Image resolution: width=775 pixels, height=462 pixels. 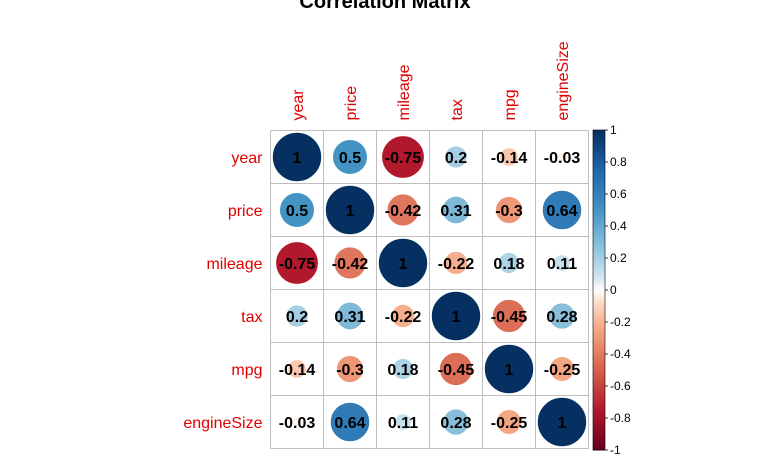 I want to click on colorbar: -1 -0.8 -0.6 -0.4 -0.2 0 0.2 0.4 0.6 0.8 1, so click(x=611, y=290).